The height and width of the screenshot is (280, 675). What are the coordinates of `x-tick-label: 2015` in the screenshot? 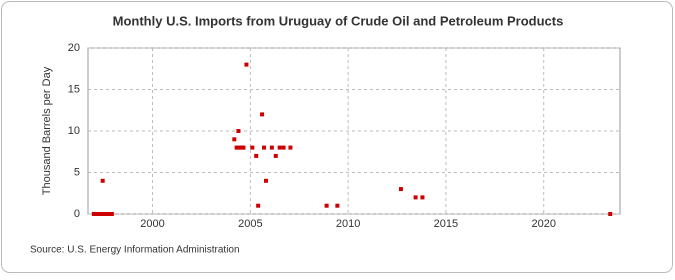 It's located at (446, 224).